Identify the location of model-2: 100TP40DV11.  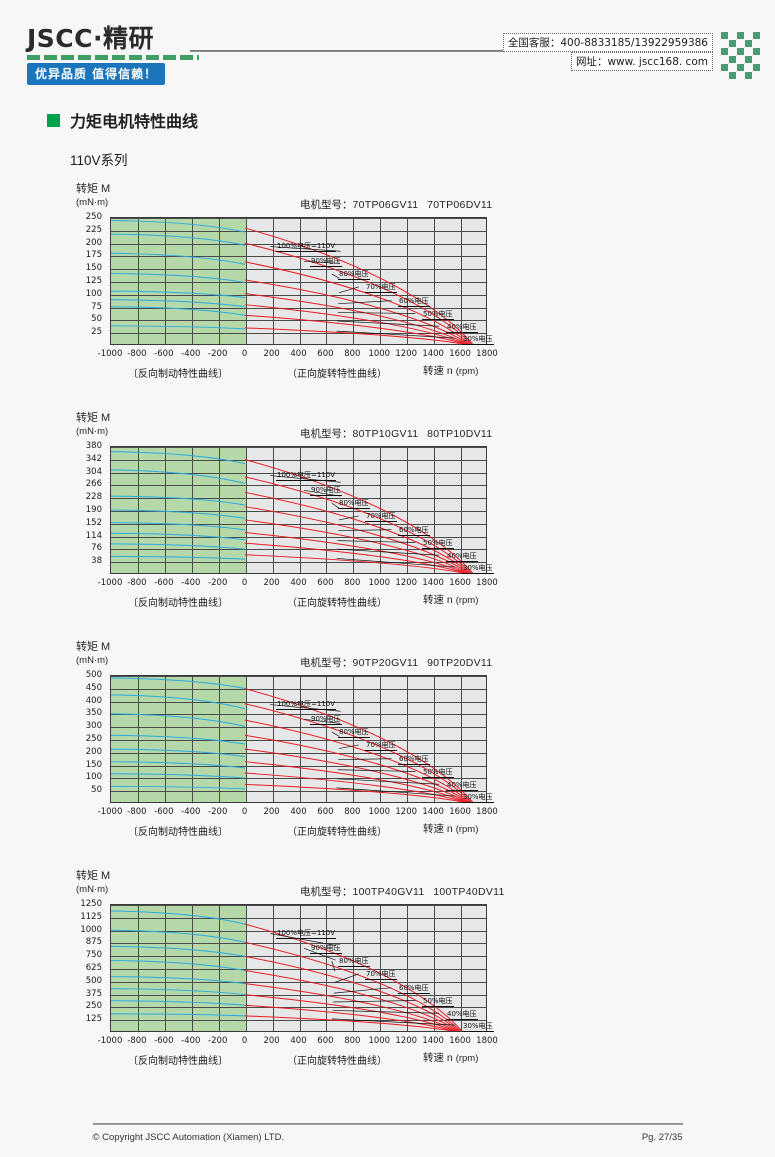
(469, 892).